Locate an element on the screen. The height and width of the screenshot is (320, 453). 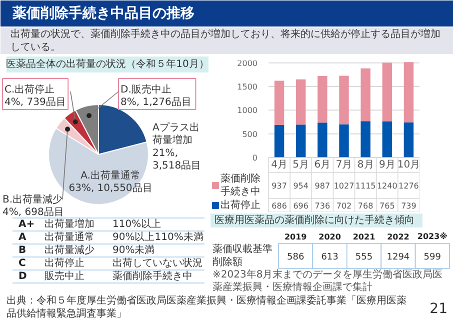
data-label: 702 is located at coordinates (344, 206).